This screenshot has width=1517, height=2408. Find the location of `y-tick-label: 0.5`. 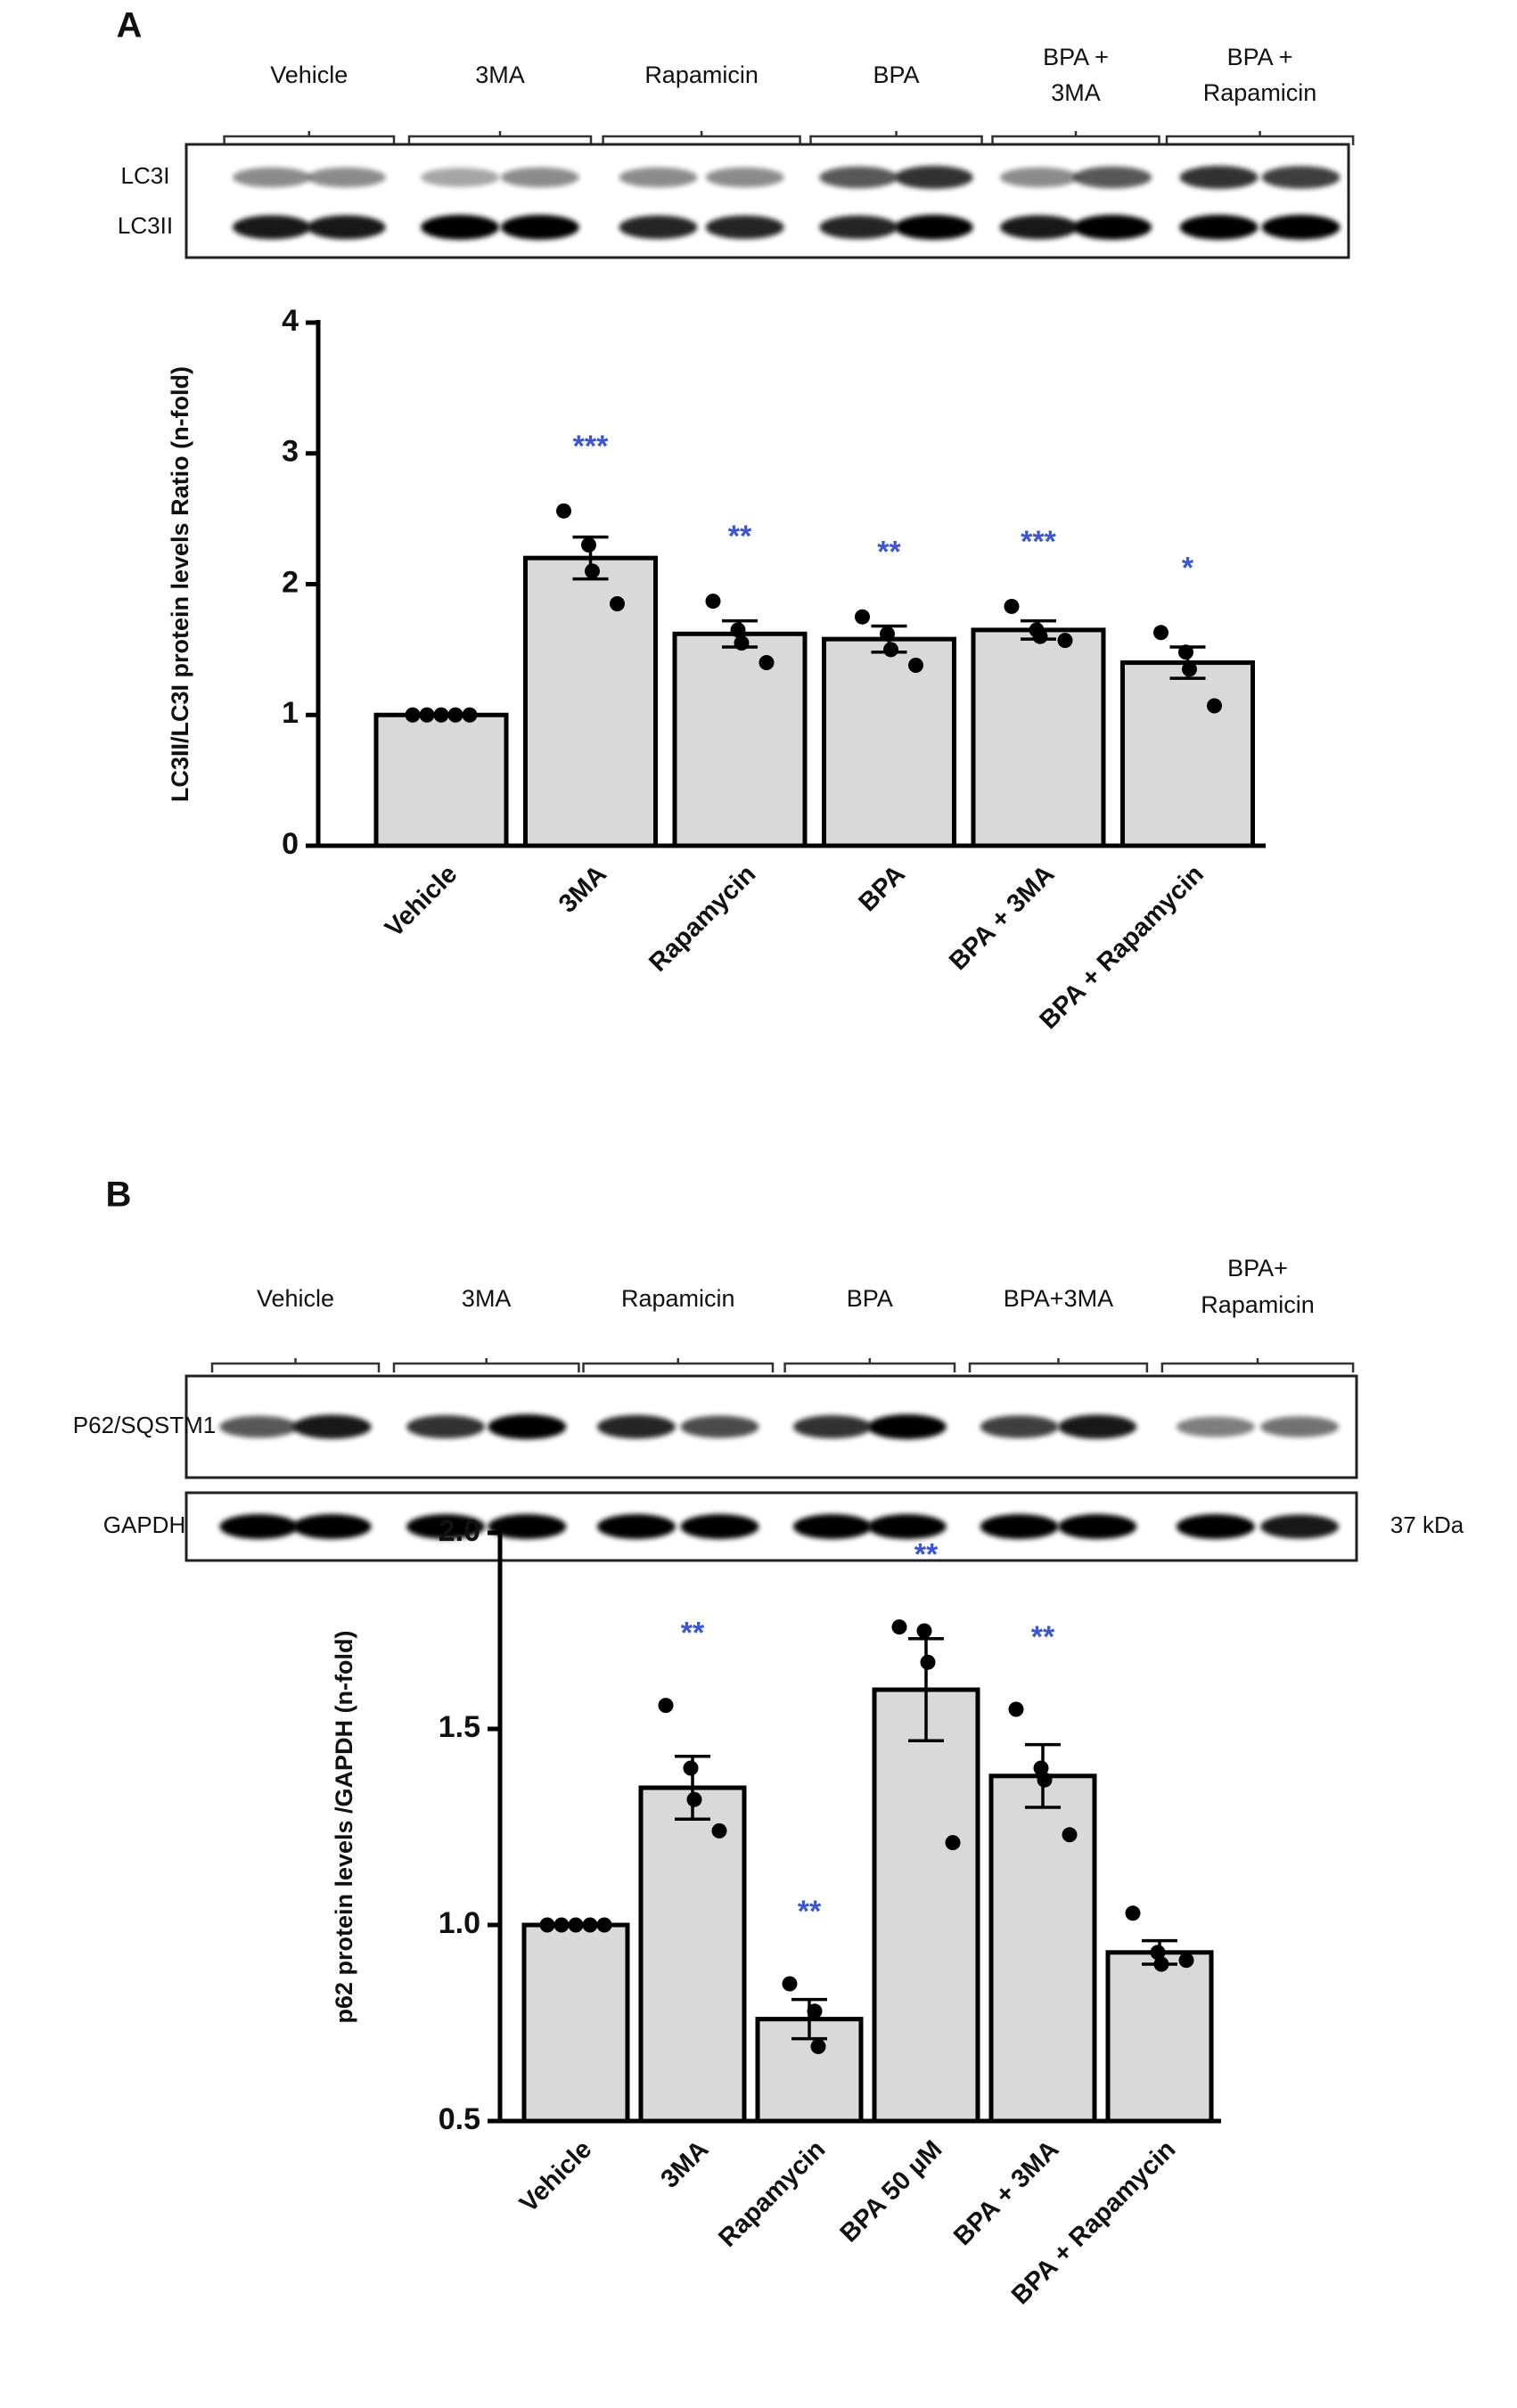

y-tick-label: 0.5 is located at coordinates (460, 2119).